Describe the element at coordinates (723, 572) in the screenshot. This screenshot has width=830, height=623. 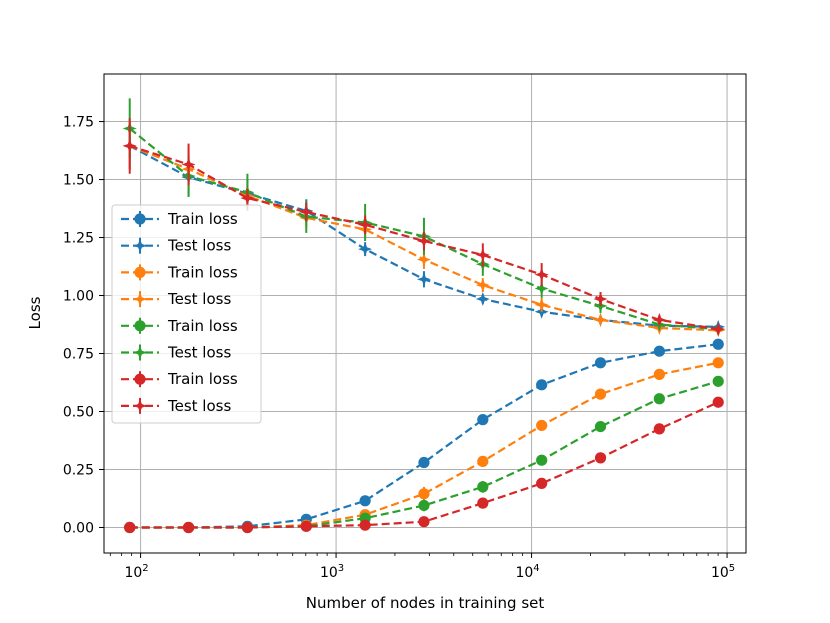
I see `x-tick-label: 10⁵` at that location.